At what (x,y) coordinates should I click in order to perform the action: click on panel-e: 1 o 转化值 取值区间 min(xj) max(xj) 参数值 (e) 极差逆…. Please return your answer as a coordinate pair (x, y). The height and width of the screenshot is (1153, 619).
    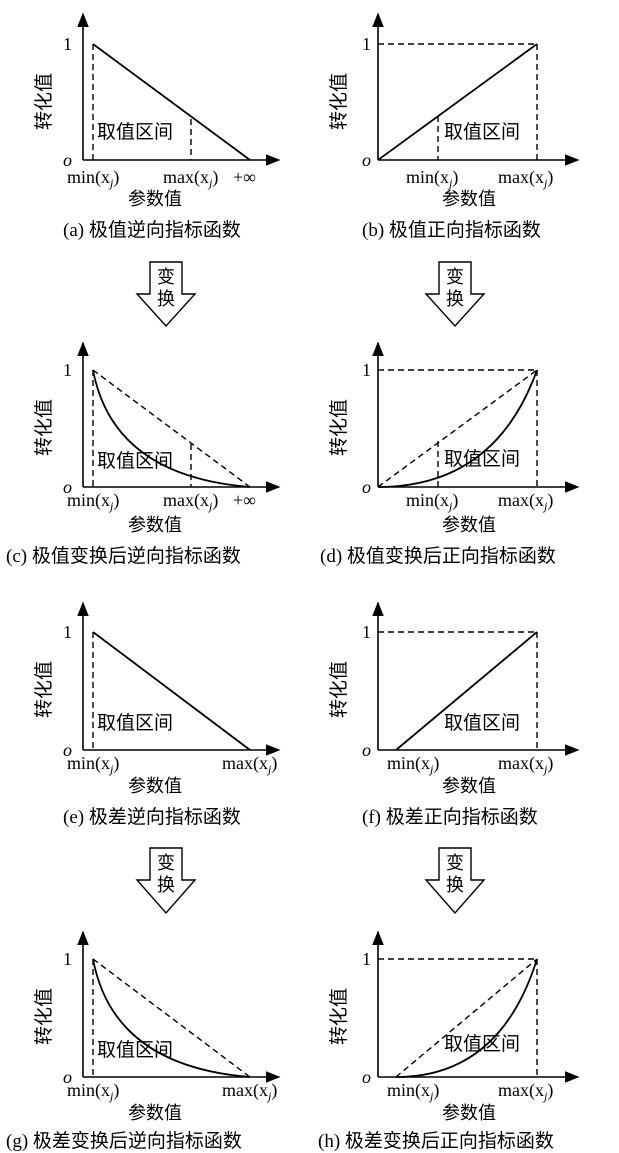
    Looking at the image, I should click on (157, 714).